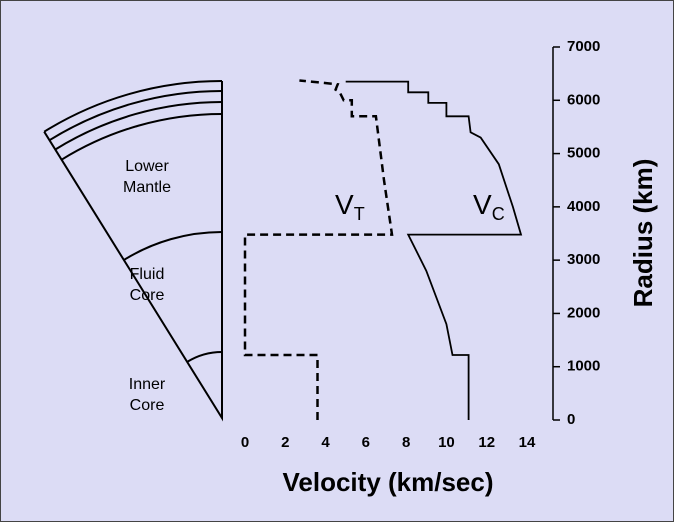  I want to click on x-tick-label: 6, so click(366, 442).